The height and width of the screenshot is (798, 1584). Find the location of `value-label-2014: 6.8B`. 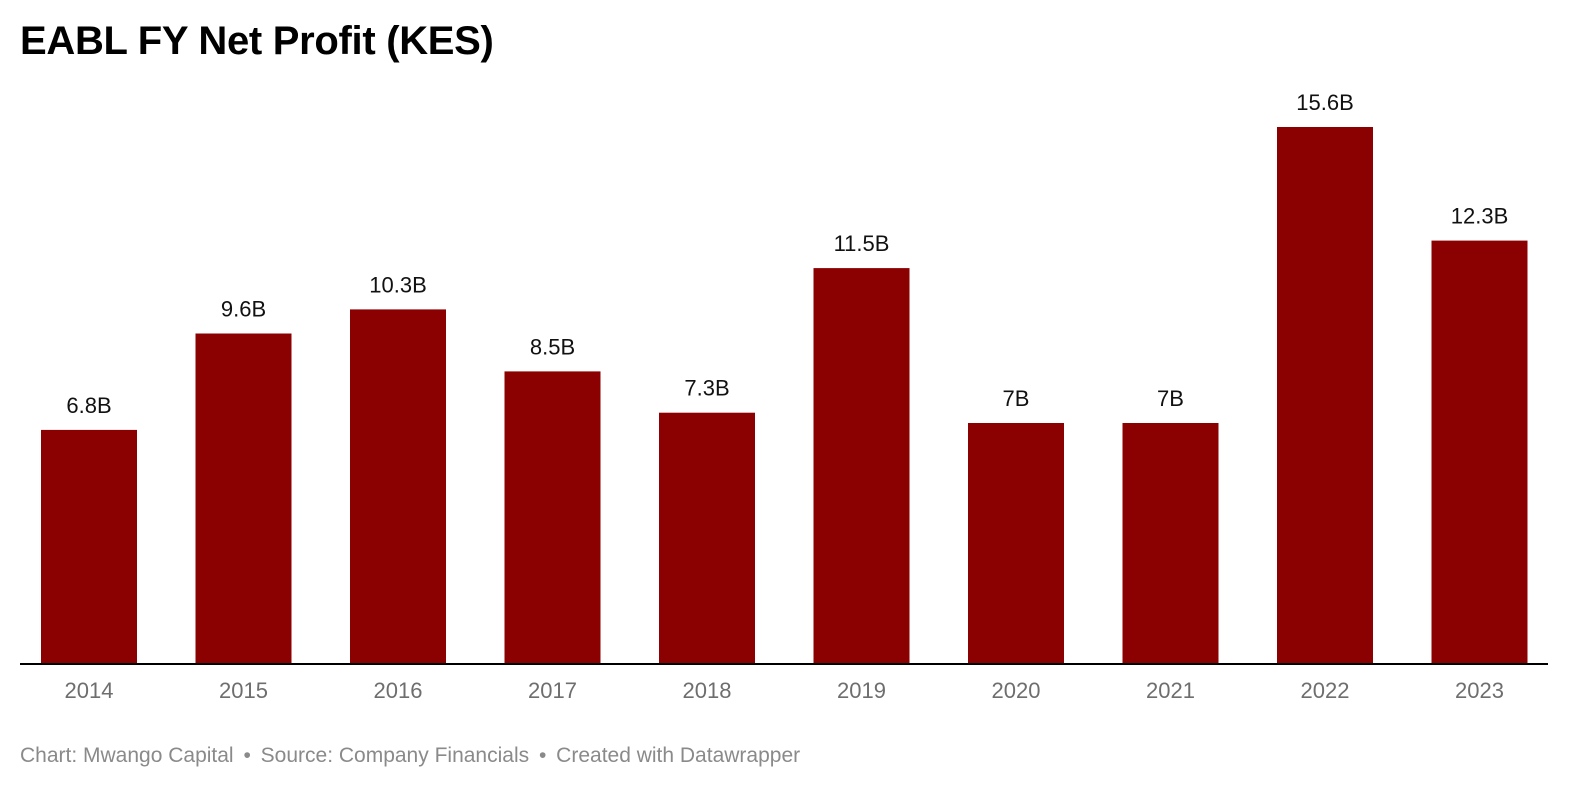

value-label-2014: 6.8B is located at coordinates (88, 405).